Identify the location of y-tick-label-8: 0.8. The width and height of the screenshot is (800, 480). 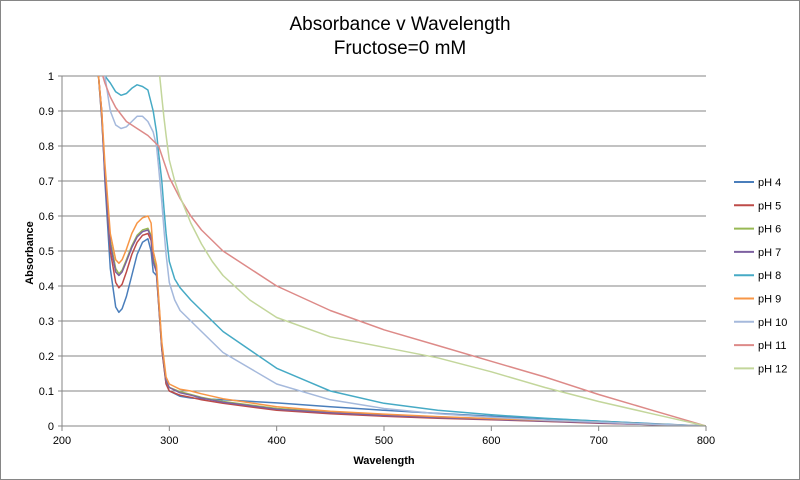
(46, 147).